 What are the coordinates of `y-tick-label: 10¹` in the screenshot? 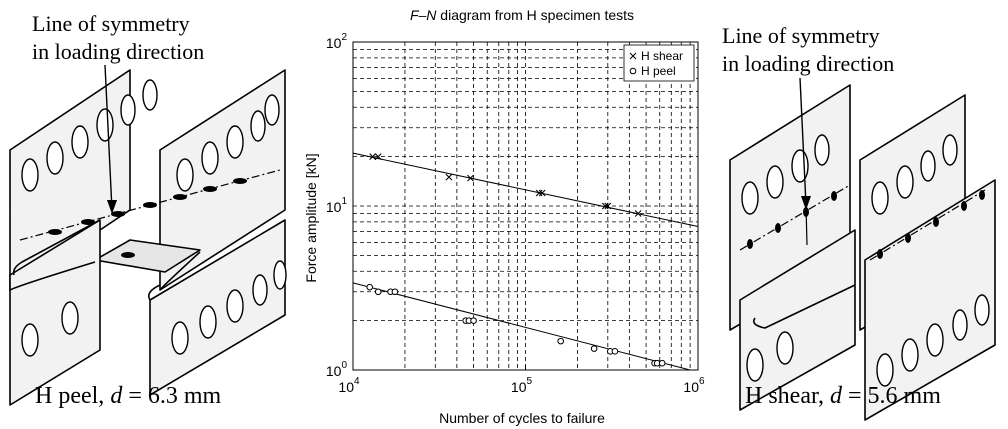 It's located at (337, 205).